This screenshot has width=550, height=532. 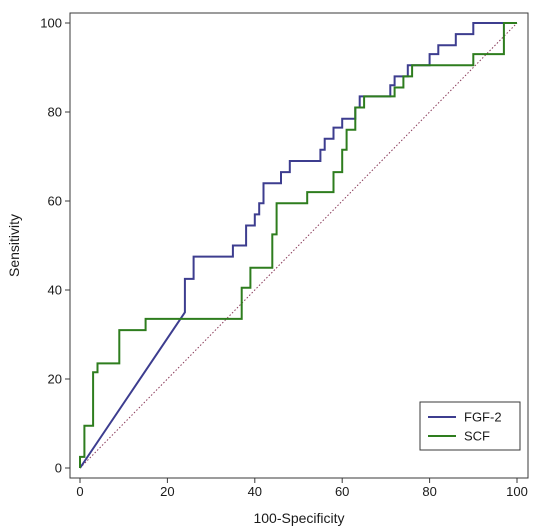 What do you see at coordinates (55, 112) in the screenshot?
I see `y-tick-label: 80` at bounding box center [55, 112].